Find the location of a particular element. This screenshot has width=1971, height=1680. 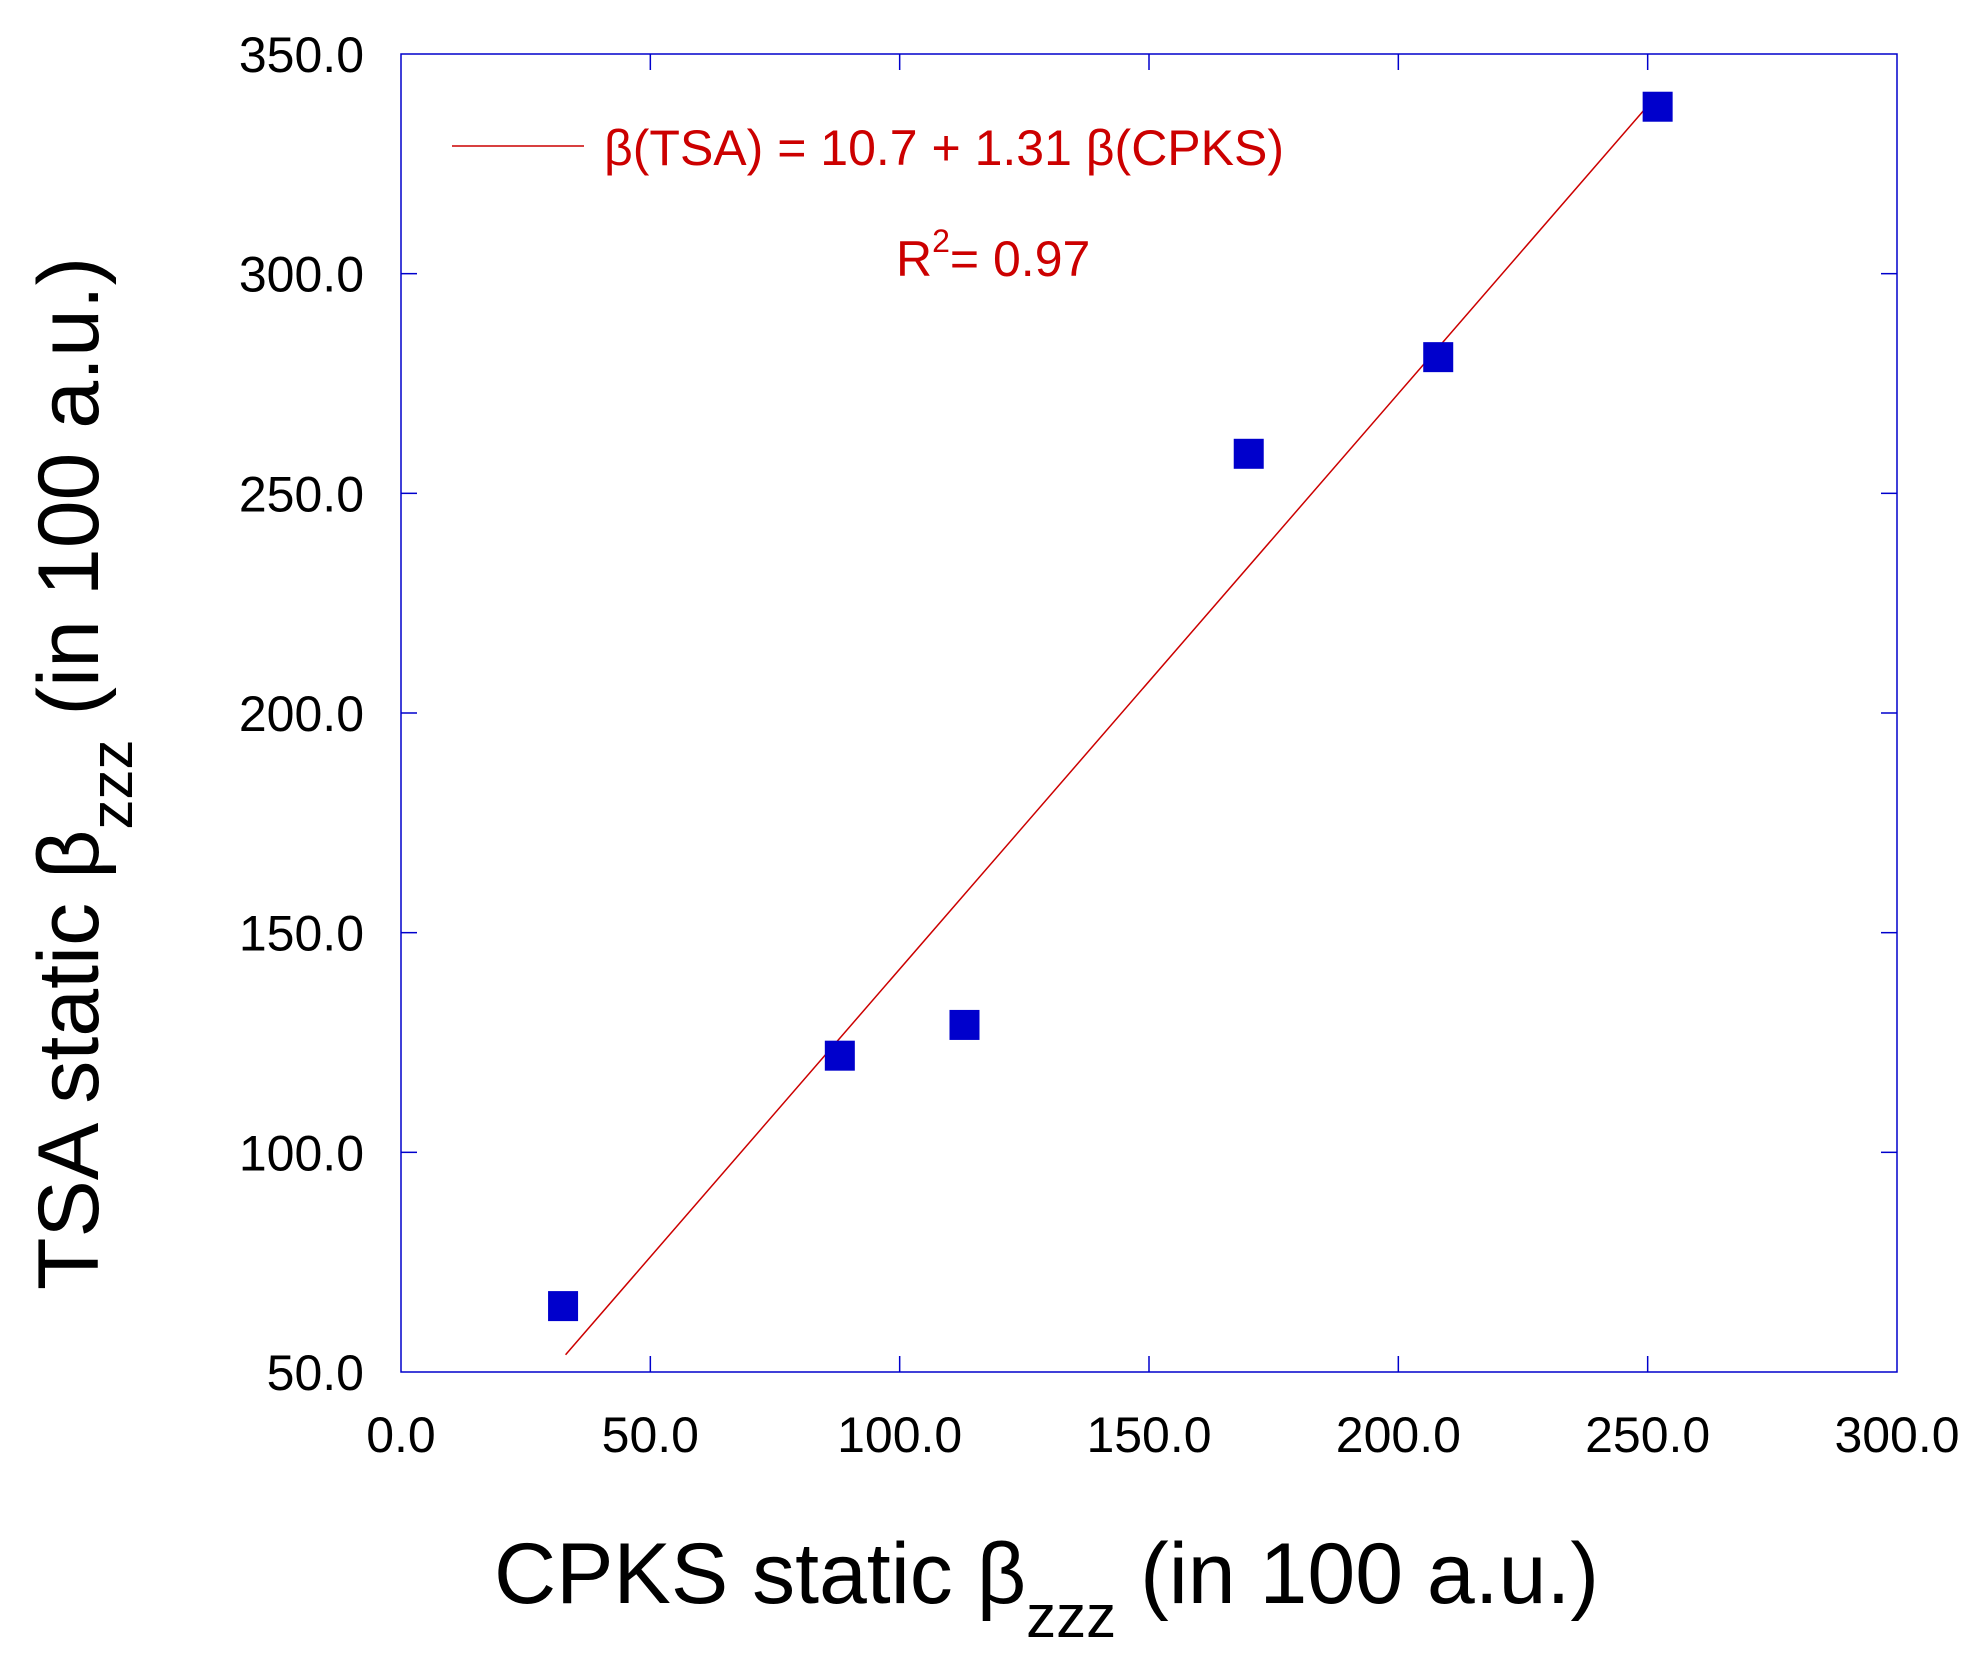

x-axis-title: CPKS static βzzz (in 100 a.u.) is located at coordinates (1046, 1588).